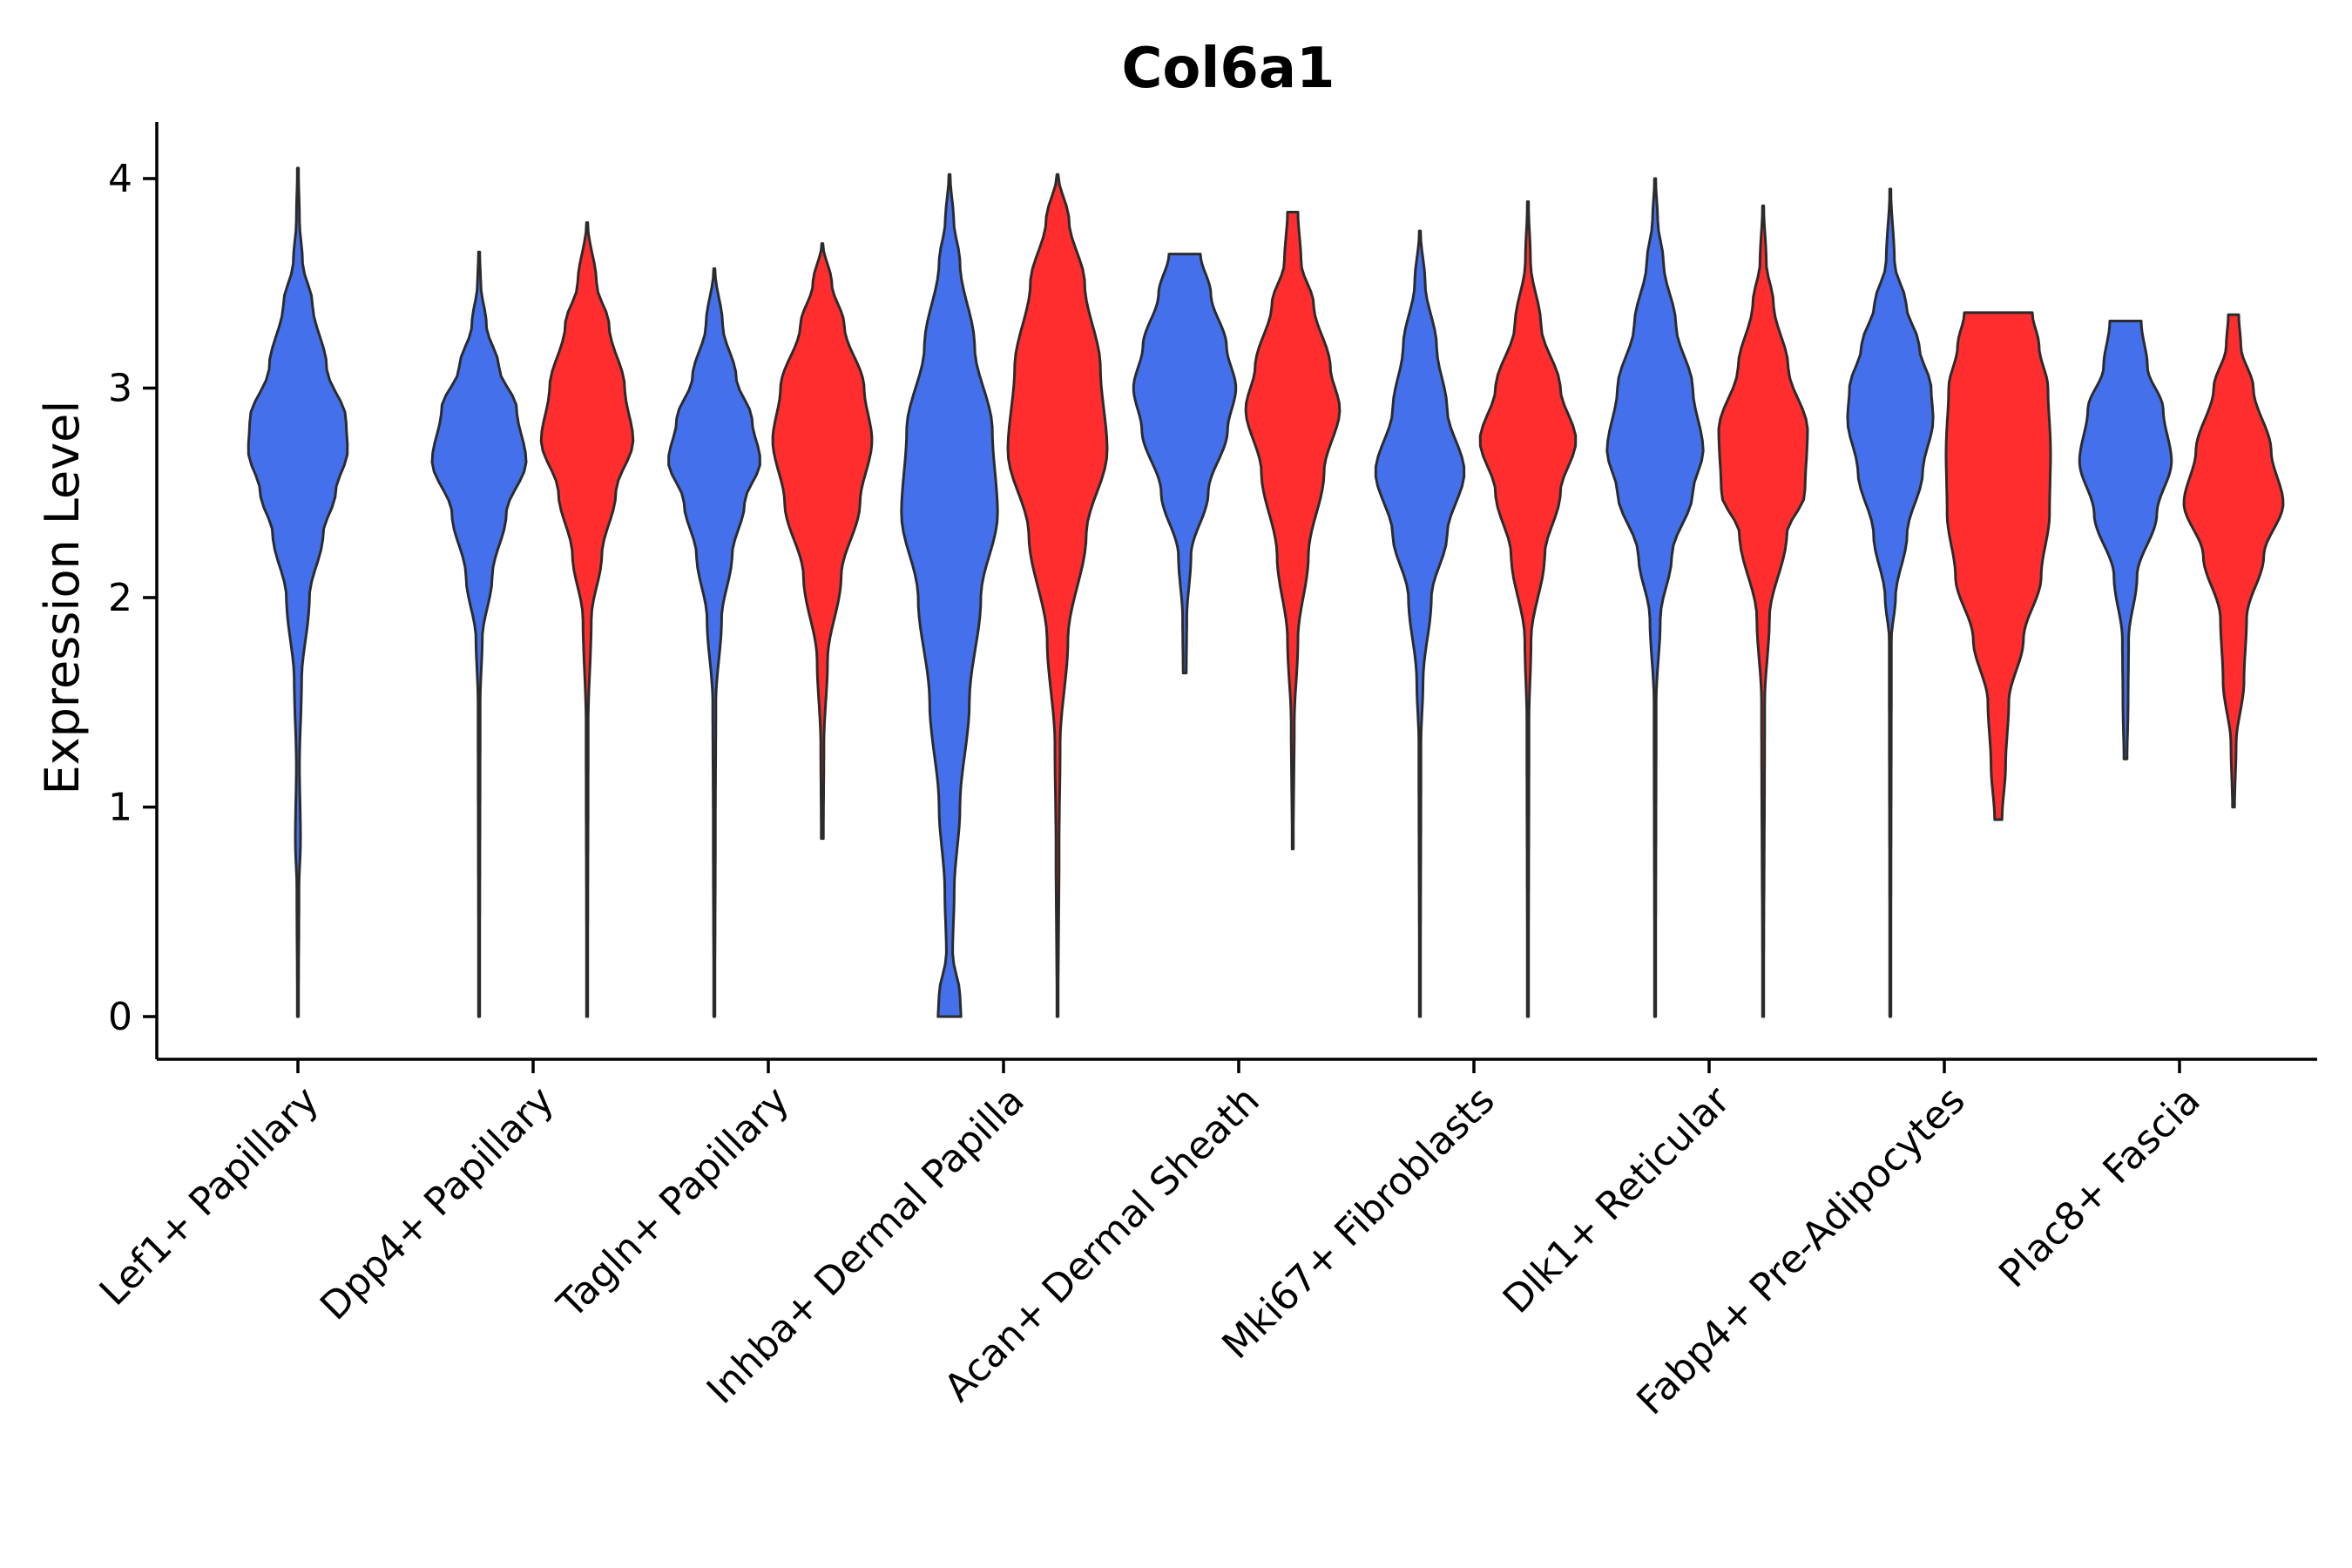  What do you see at coordinates (120, 808) in the screenshot?
I see `y-tick-label-1: 1` at bounding box center [120, 808].